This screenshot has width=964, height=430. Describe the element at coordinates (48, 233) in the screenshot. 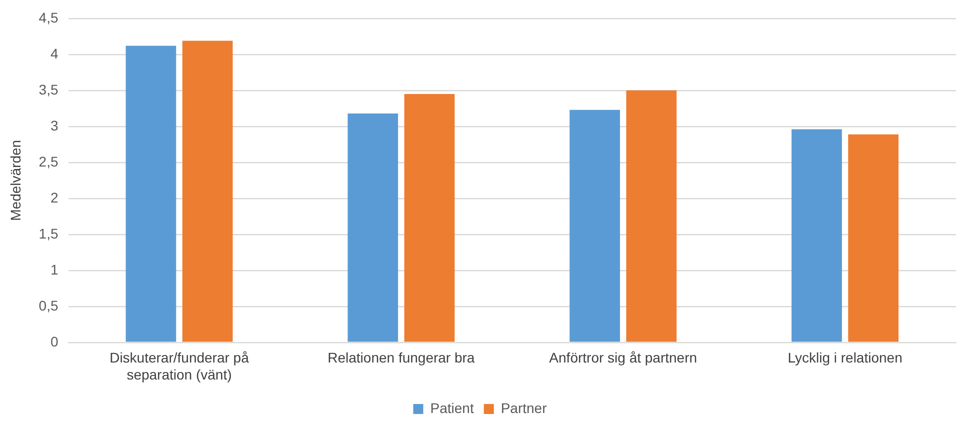

I see `y-tick-label: 1,5` at that location.